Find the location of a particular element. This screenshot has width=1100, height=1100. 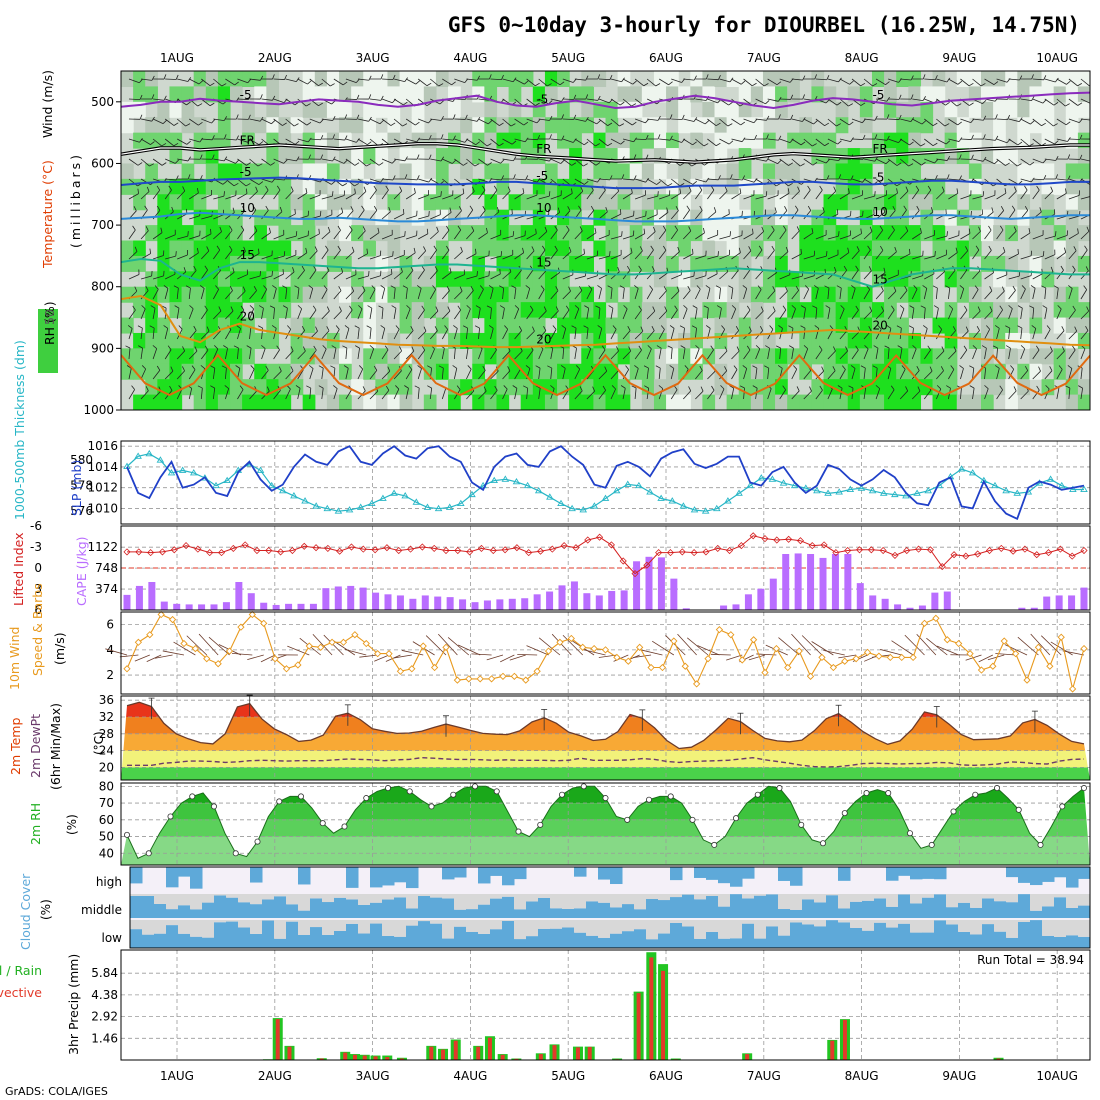

rh2m-marker is located at coordinates (736, 818).